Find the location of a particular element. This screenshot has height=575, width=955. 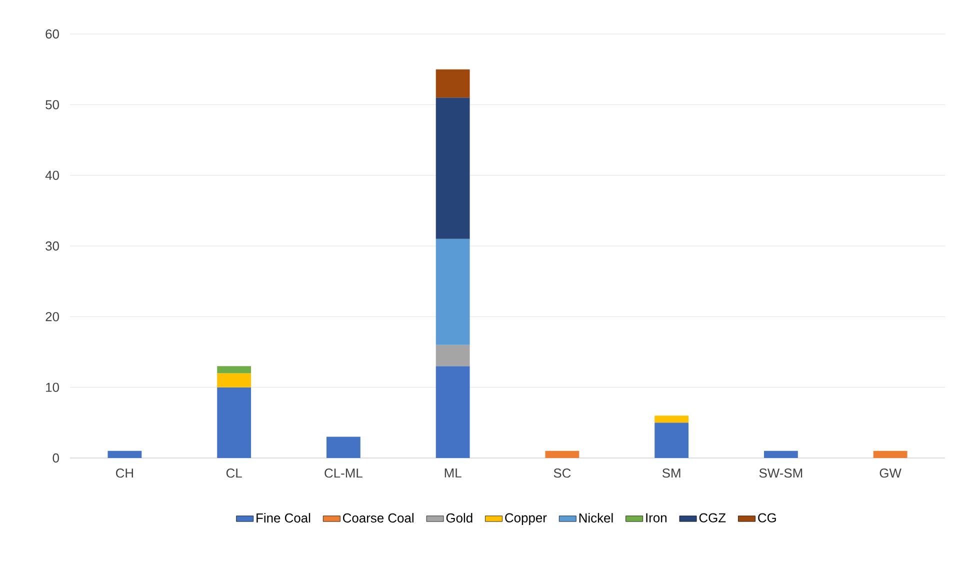

y-tick-label: 0 is located at coordinates (55, 458).